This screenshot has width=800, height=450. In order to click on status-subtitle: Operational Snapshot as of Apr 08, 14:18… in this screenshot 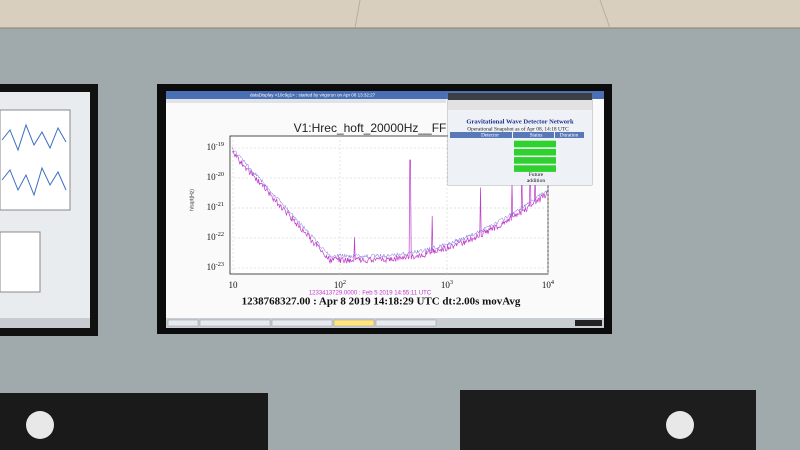, I will do `click(518, 129)`.